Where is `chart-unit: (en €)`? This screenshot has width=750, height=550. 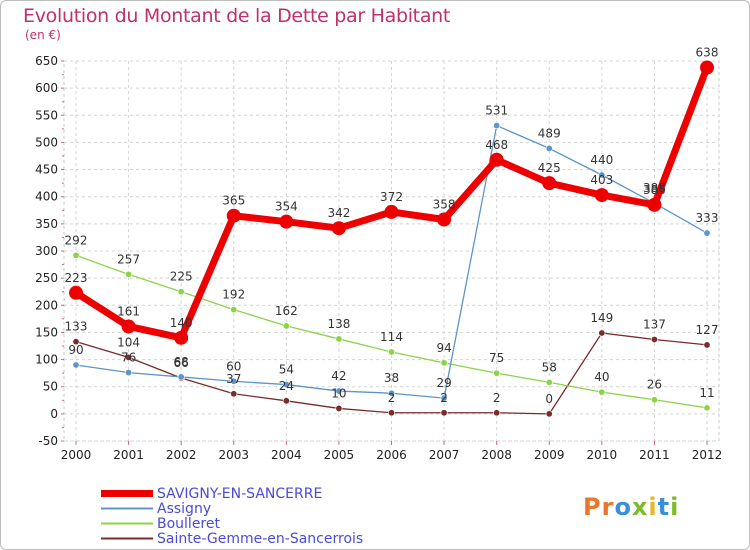 chart-unit: (en €) is located at coordinates (43, 35).